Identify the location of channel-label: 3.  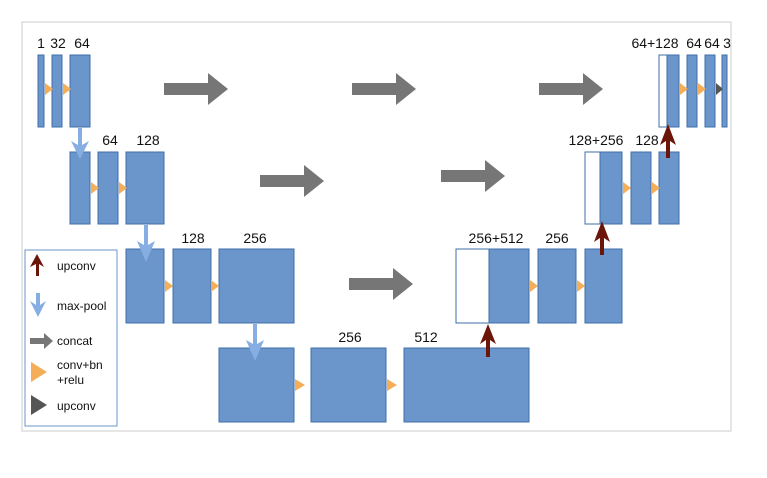
(727, 43).